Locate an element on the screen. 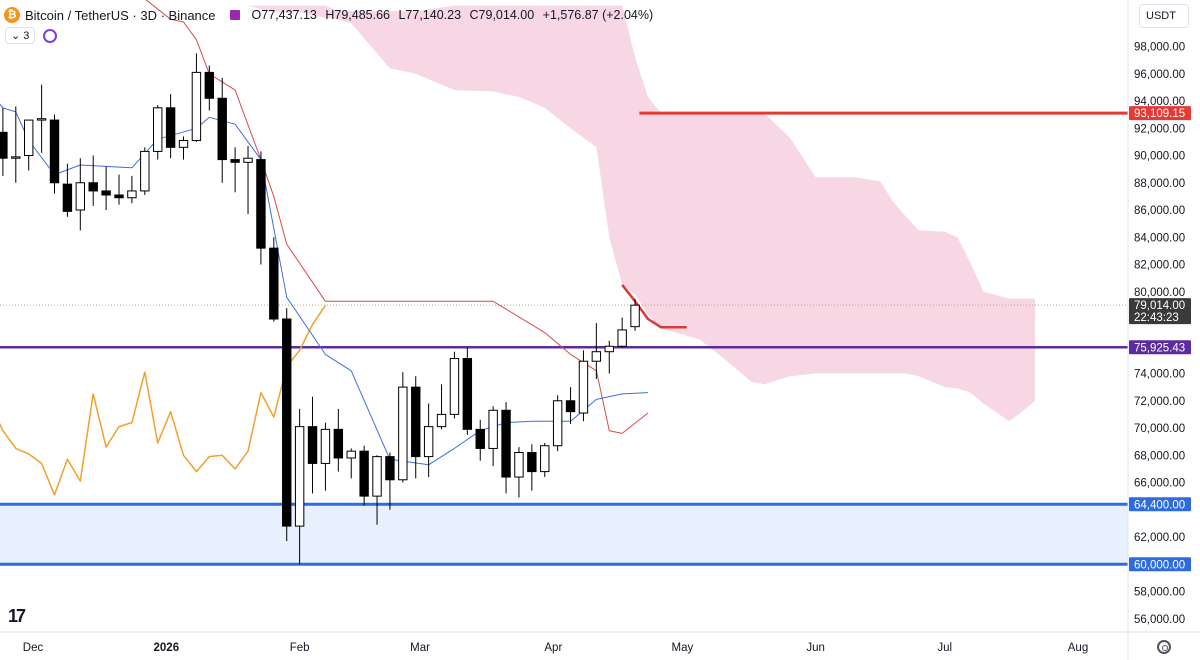 Image resolution: width=1200 pixels, height=660 pixels. tradingview-logo: 17 is located at coordinates (17, 616).